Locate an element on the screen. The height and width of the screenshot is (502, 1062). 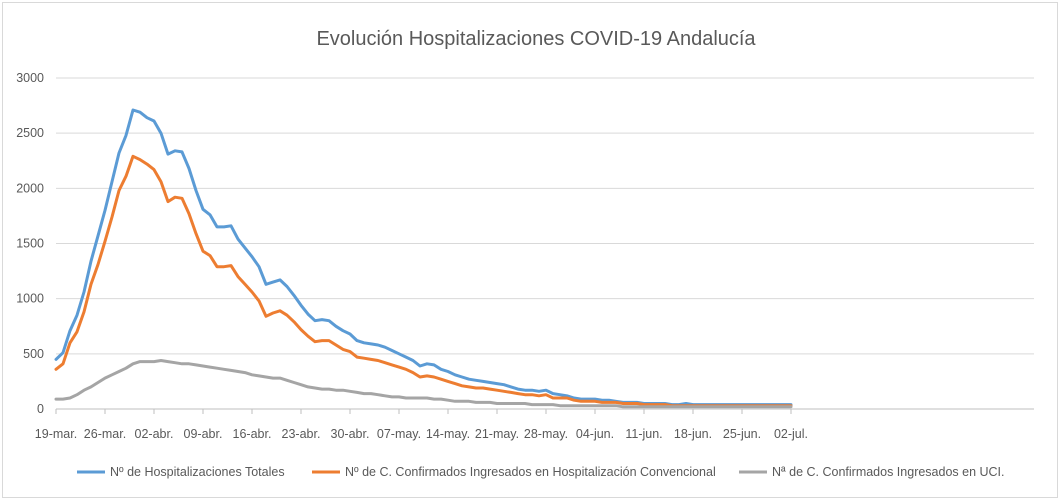
x-tick-label: 26-mar. is located at coordinates (105, 434).